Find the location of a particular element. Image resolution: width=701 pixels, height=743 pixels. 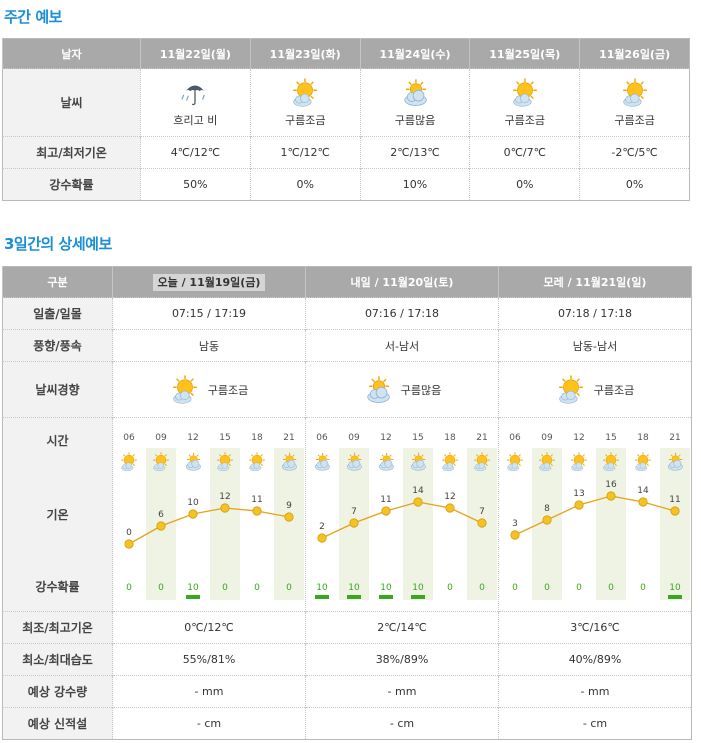

temp-cell: 0℃/7℃ is located at coordinates (524, 152).